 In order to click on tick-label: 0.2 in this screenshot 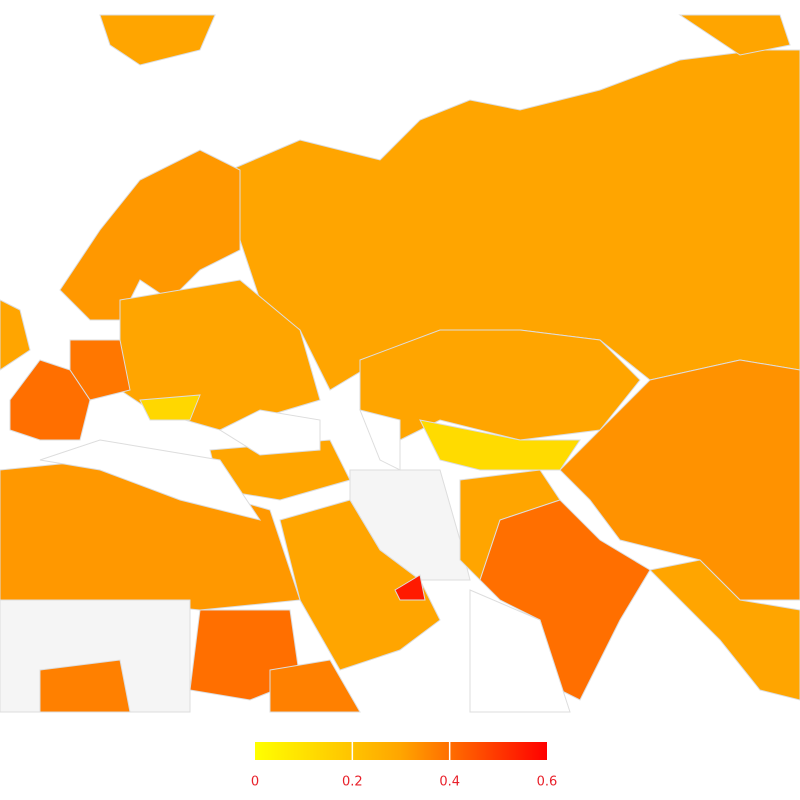, I will do `click(352, 782)`.